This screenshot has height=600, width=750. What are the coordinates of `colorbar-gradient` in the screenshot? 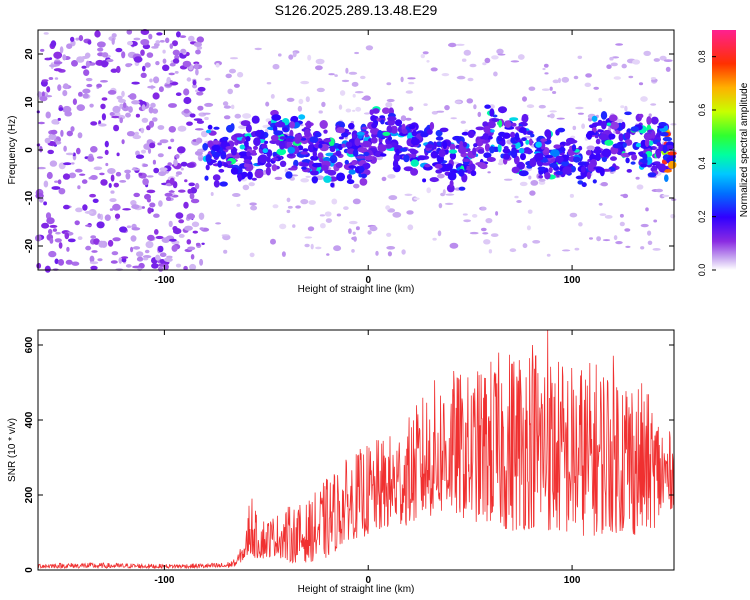 It's located at (724, 150).